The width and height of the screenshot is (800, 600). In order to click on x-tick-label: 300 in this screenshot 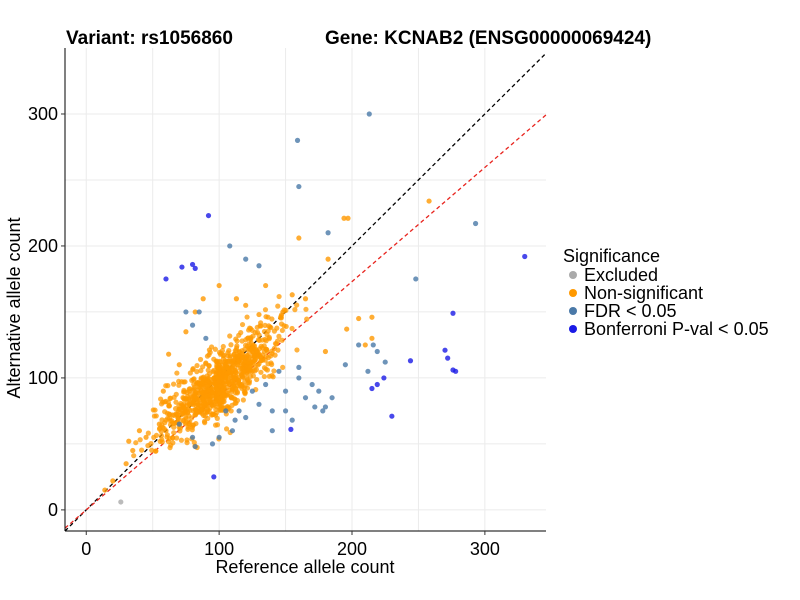, I will do `click(485, 549)`.